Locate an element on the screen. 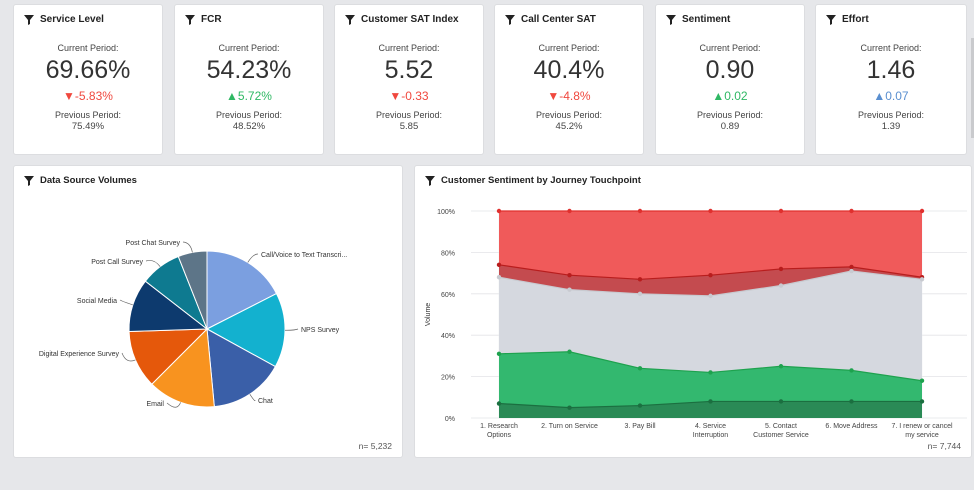 The image size is (974, 490). pie-slice-label: NPS Survey is located at coordinates (320, 330).